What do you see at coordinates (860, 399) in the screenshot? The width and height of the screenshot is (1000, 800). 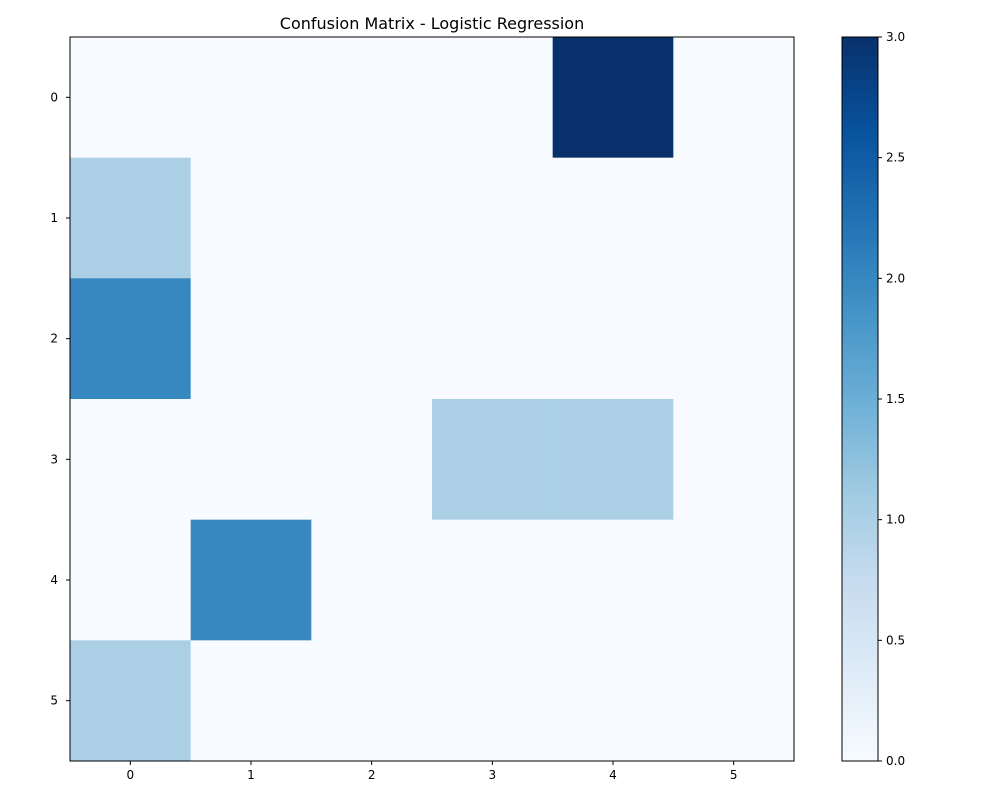 I see `colorbar` at bounding box center [860, 399].